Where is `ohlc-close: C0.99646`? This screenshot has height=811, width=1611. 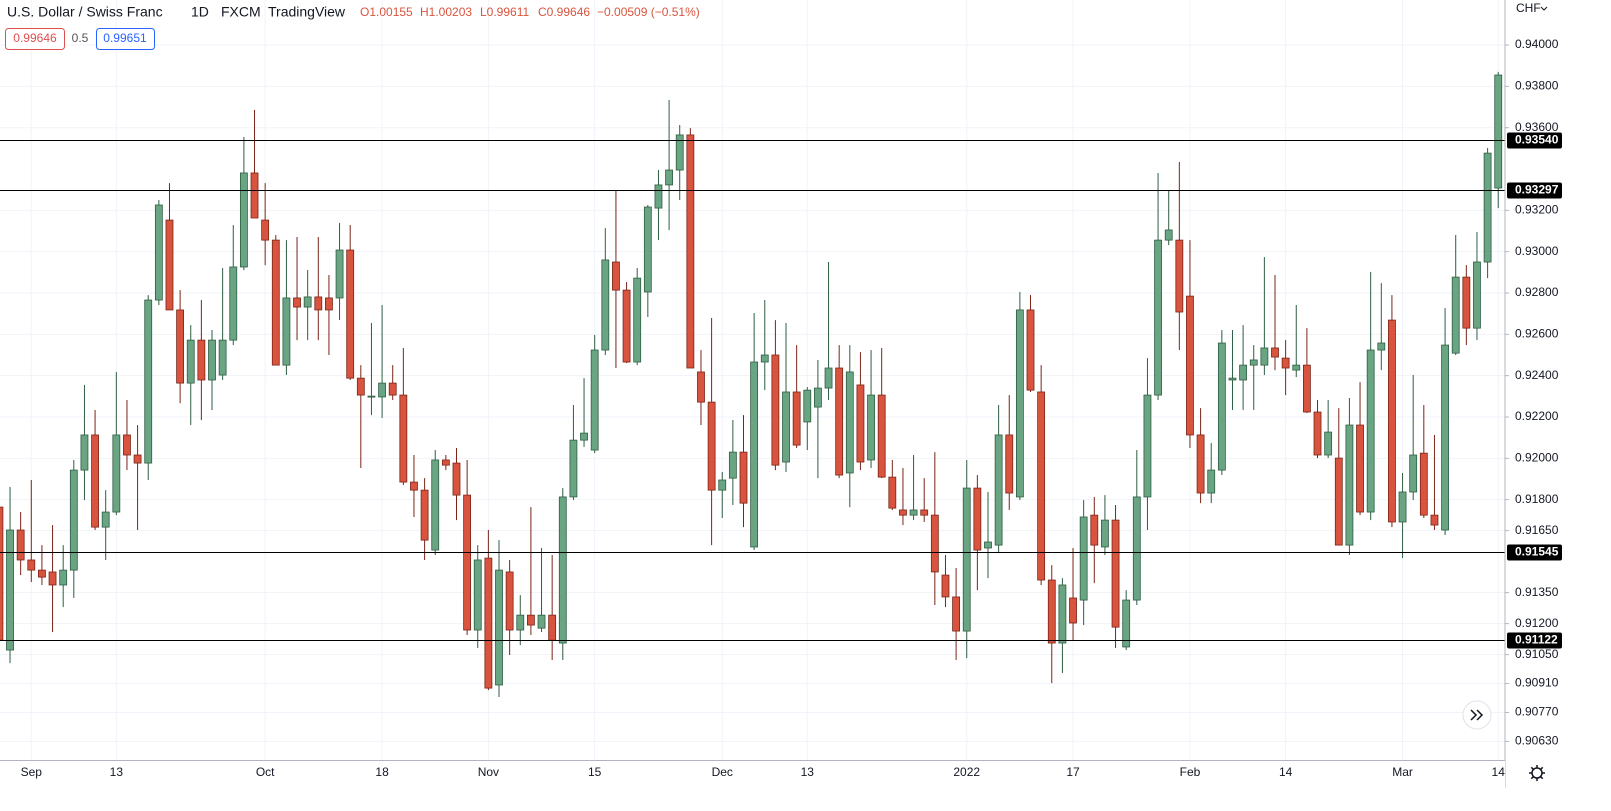
ohlc-close: C0.99646 is located at coordinates (564, 12).